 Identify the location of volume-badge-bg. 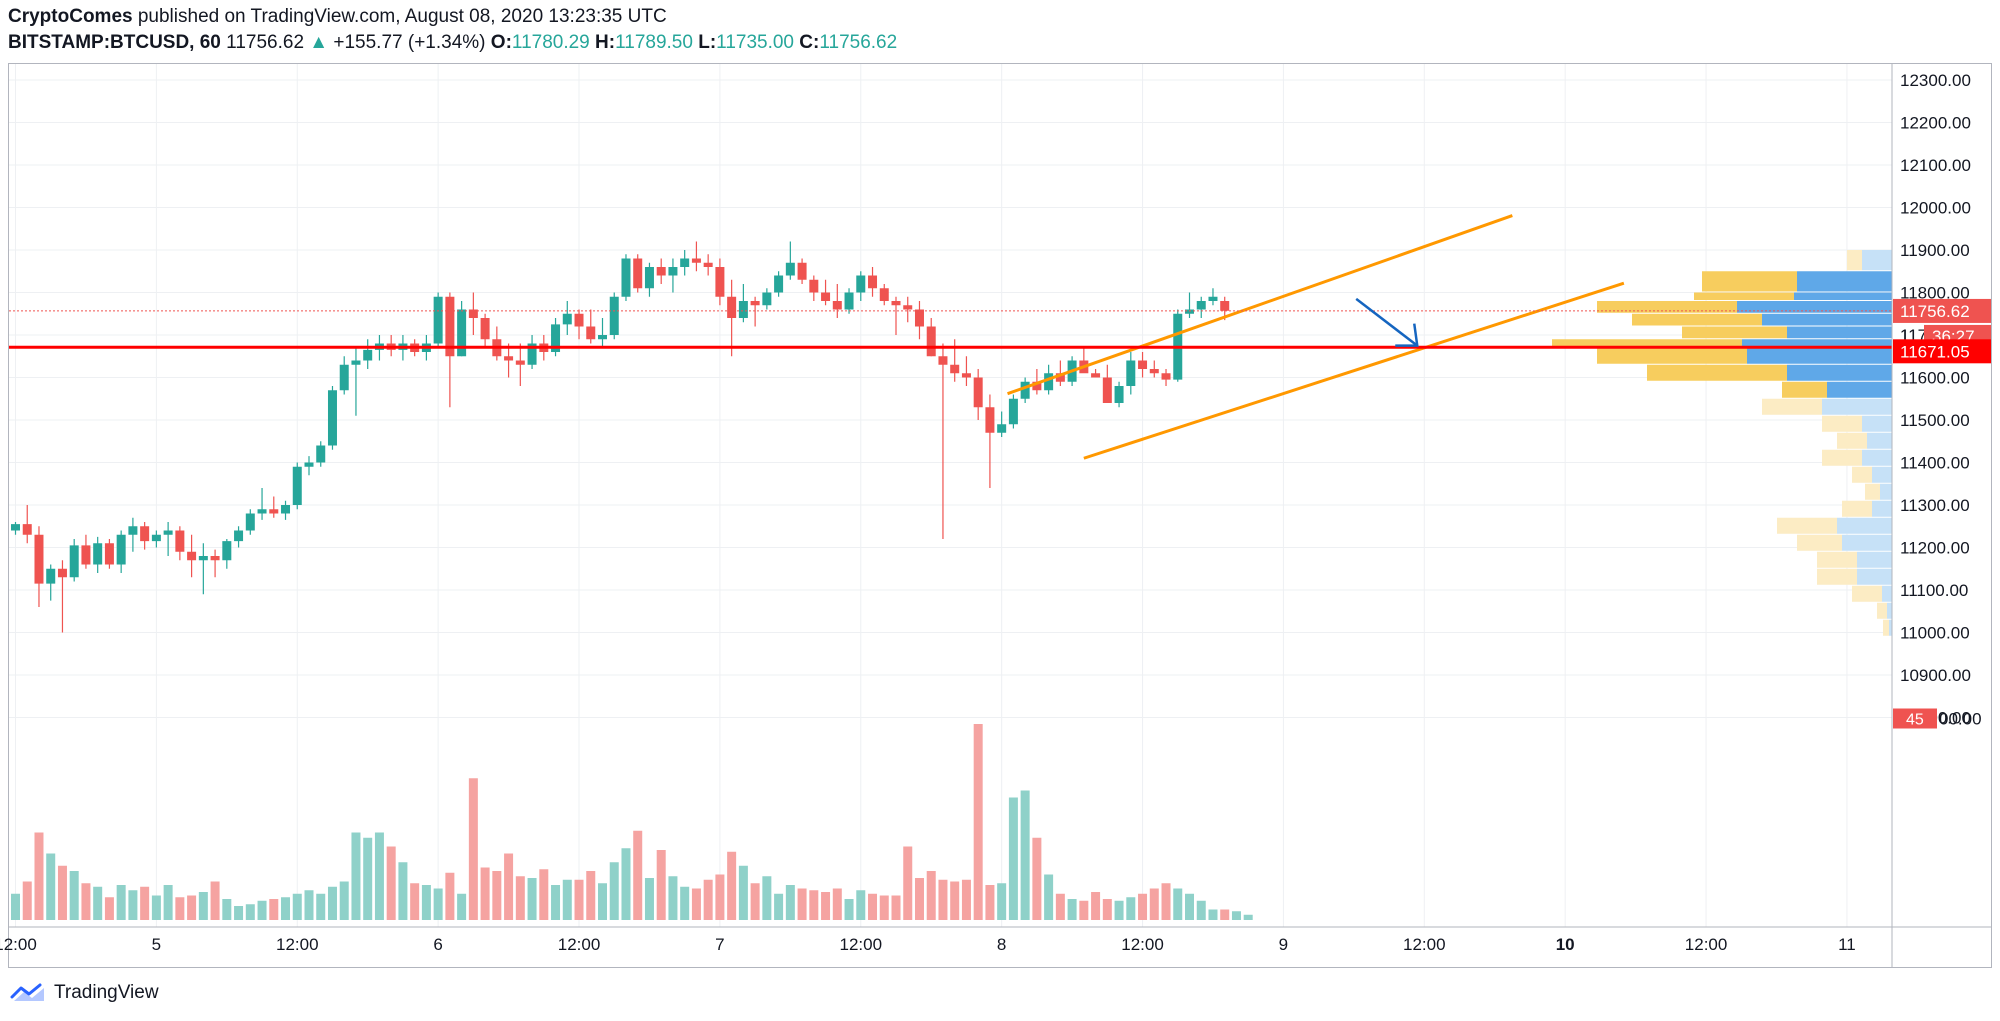
(1915, 718).